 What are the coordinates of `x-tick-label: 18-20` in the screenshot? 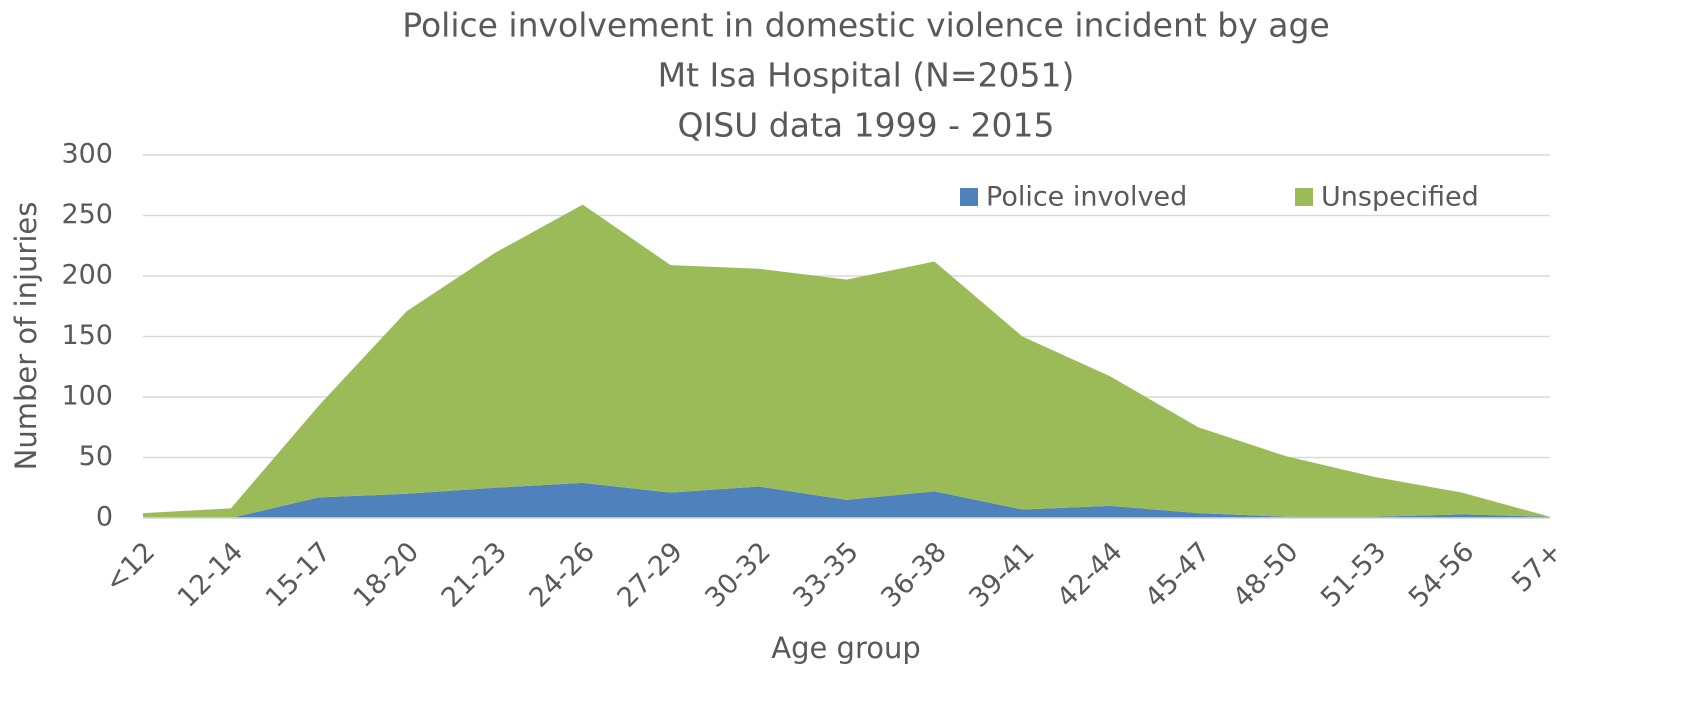 It's located at (386, 574).